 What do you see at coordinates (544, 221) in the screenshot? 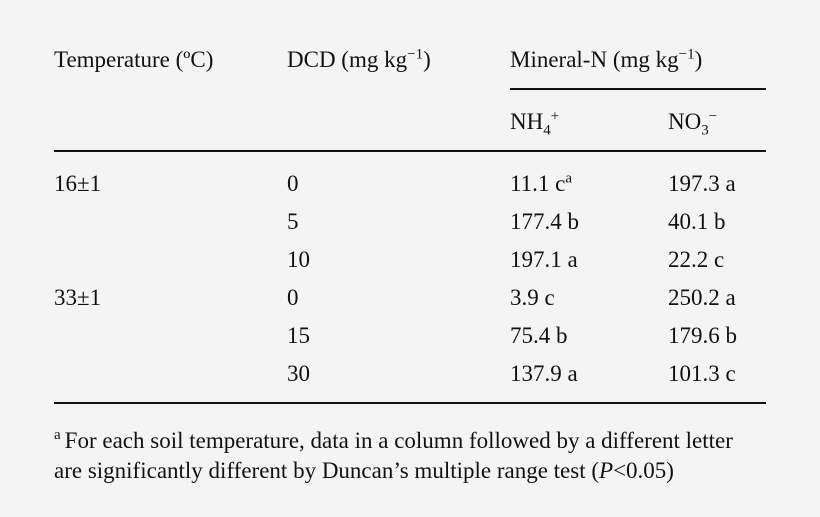
I see `cell-nh4: 177.4 b` at bounding box center [544, 221].